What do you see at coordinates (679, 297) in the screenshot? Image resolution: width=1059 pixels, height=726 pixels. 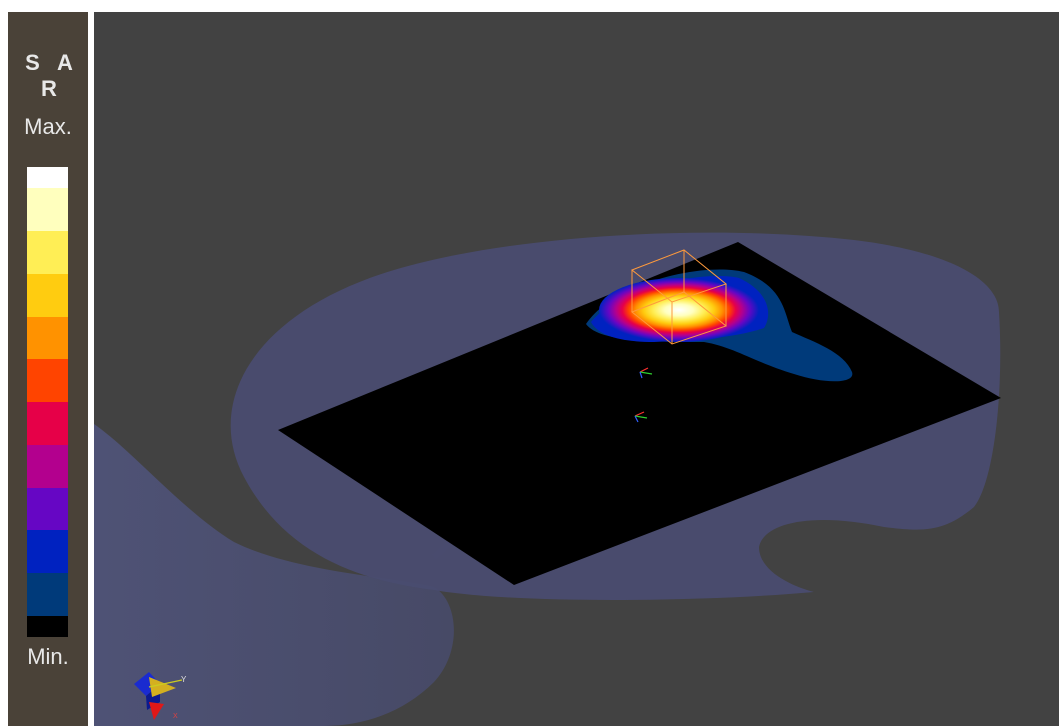 I see `averaging-cube-wireframe` at bounding box center [679, 297].